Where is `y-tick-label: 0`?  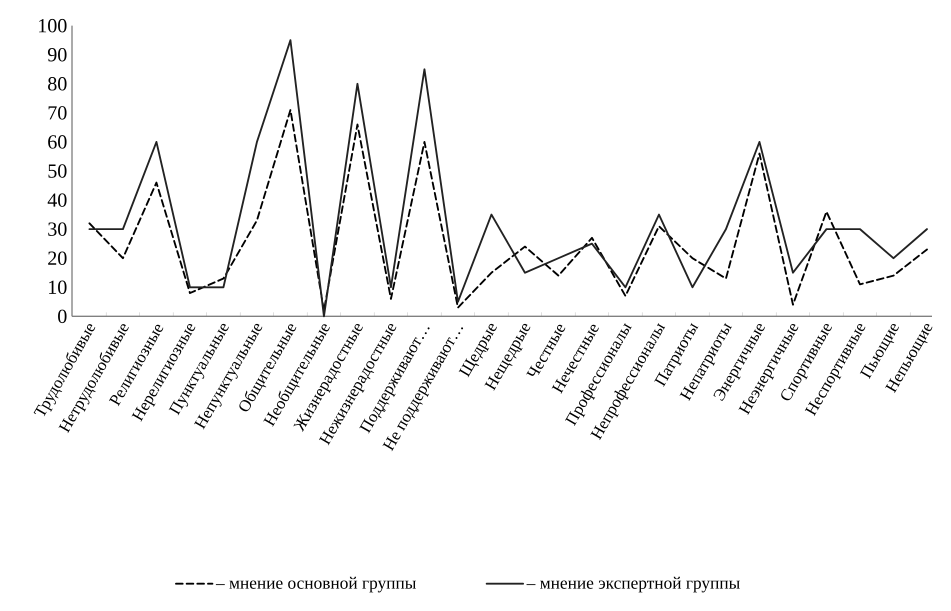 y-tick-label: 0 is located at coordinates (62, 317).